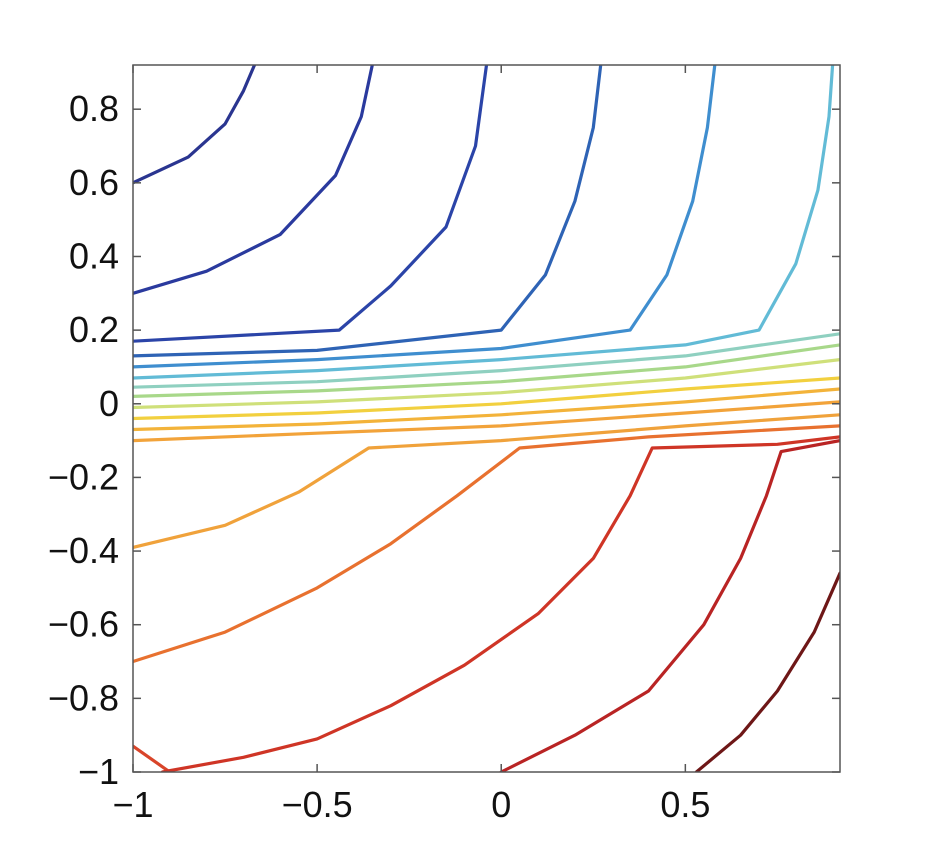 This screenshot has height=864, width=940. I want to click on y-tick-label-0: 0.8, so click(94, 108).